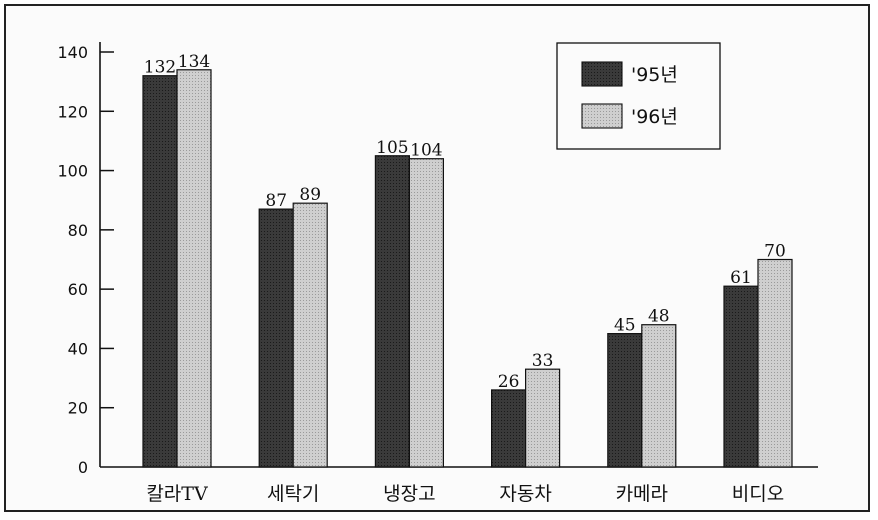  What do you see at coordinates (409, 494) in the screenshot?
I see `category-label: 냉장고` at bounding box center [409, 494].